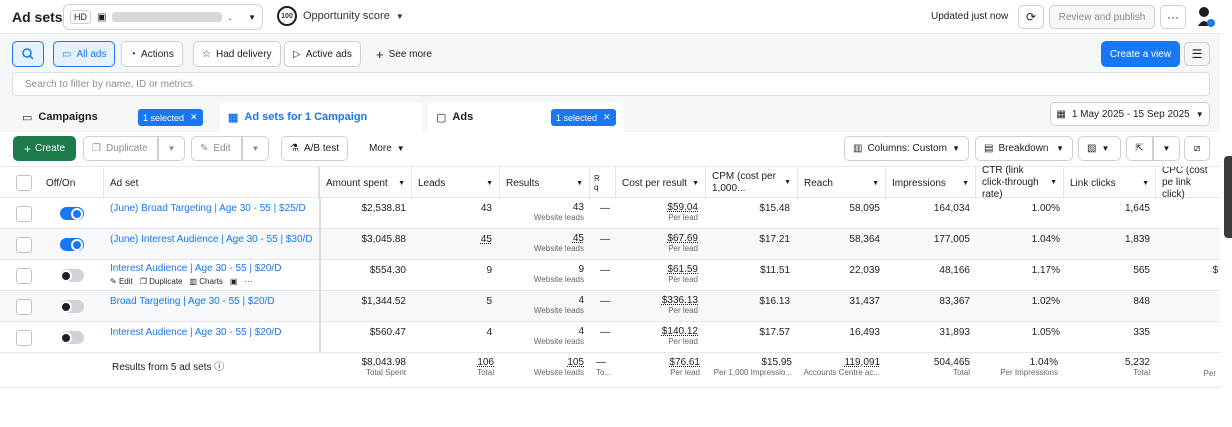  I want to click on select-all-checkbox, so click(24, 183).